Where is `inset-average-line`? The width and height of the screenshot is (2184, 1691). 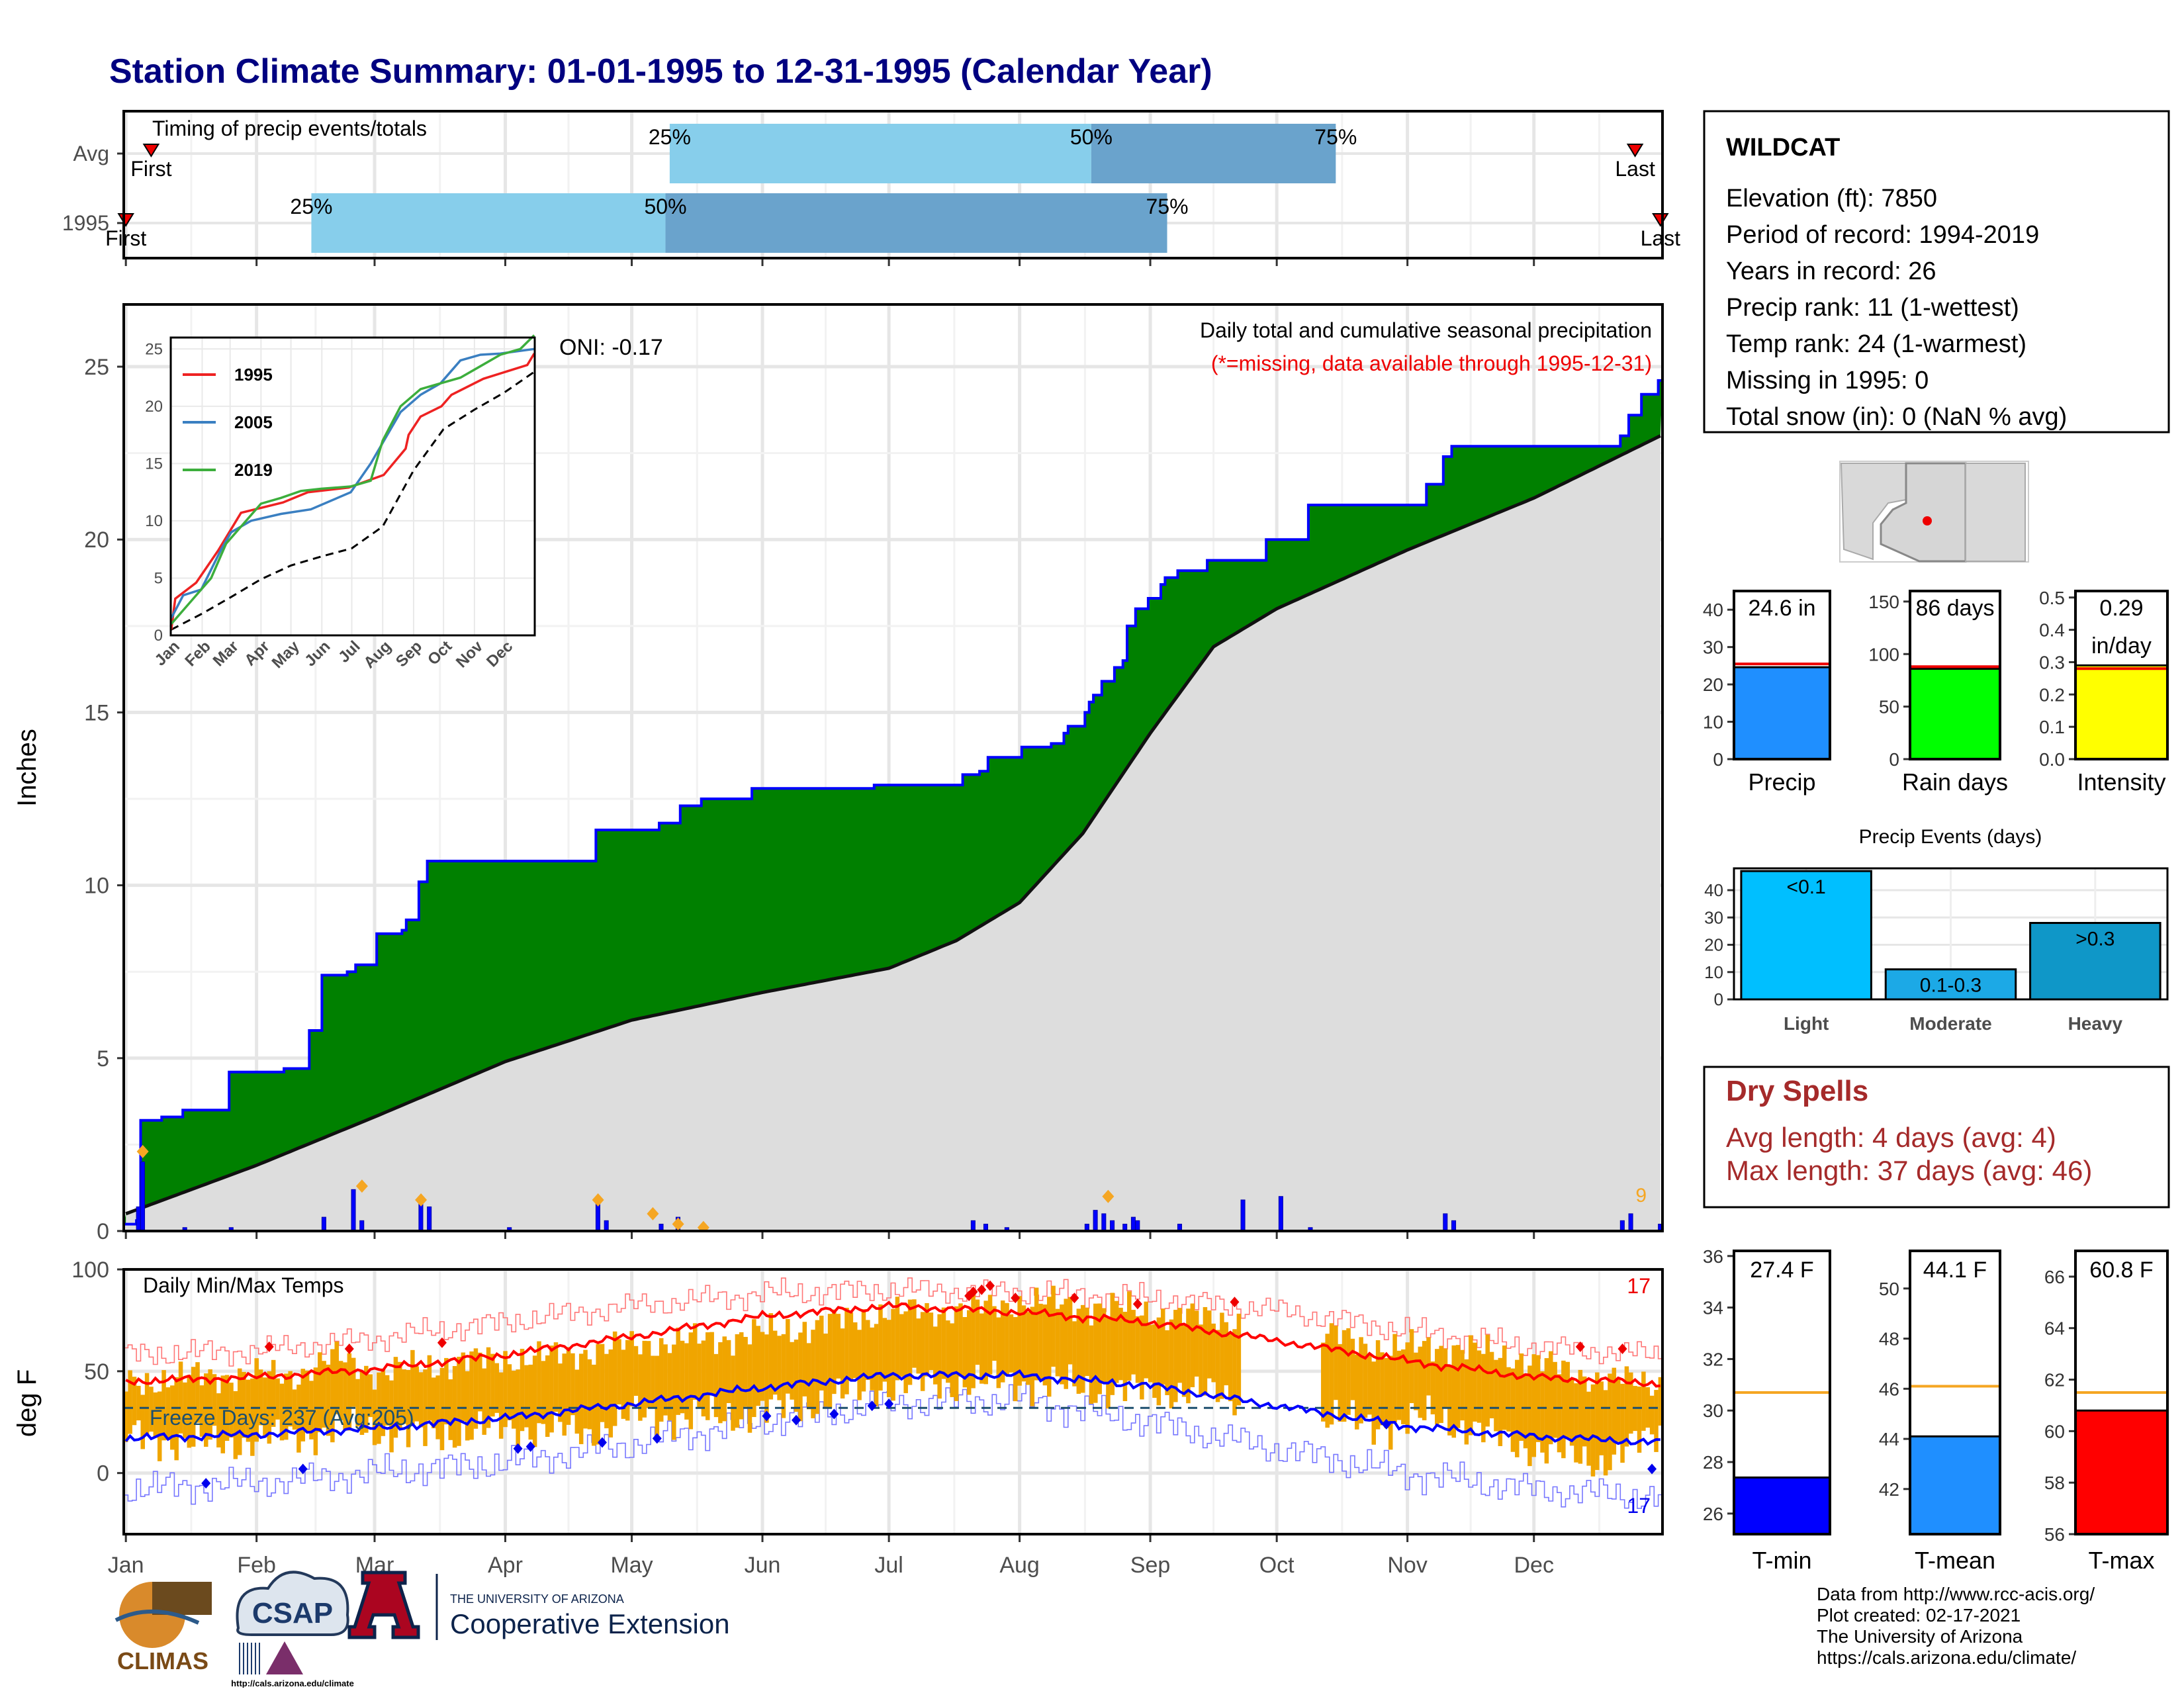 inset-average-line is located at coordinates (353, 501).